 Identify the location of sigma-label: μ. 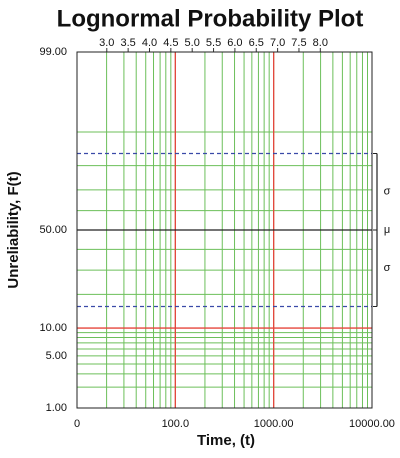
(387, 230).